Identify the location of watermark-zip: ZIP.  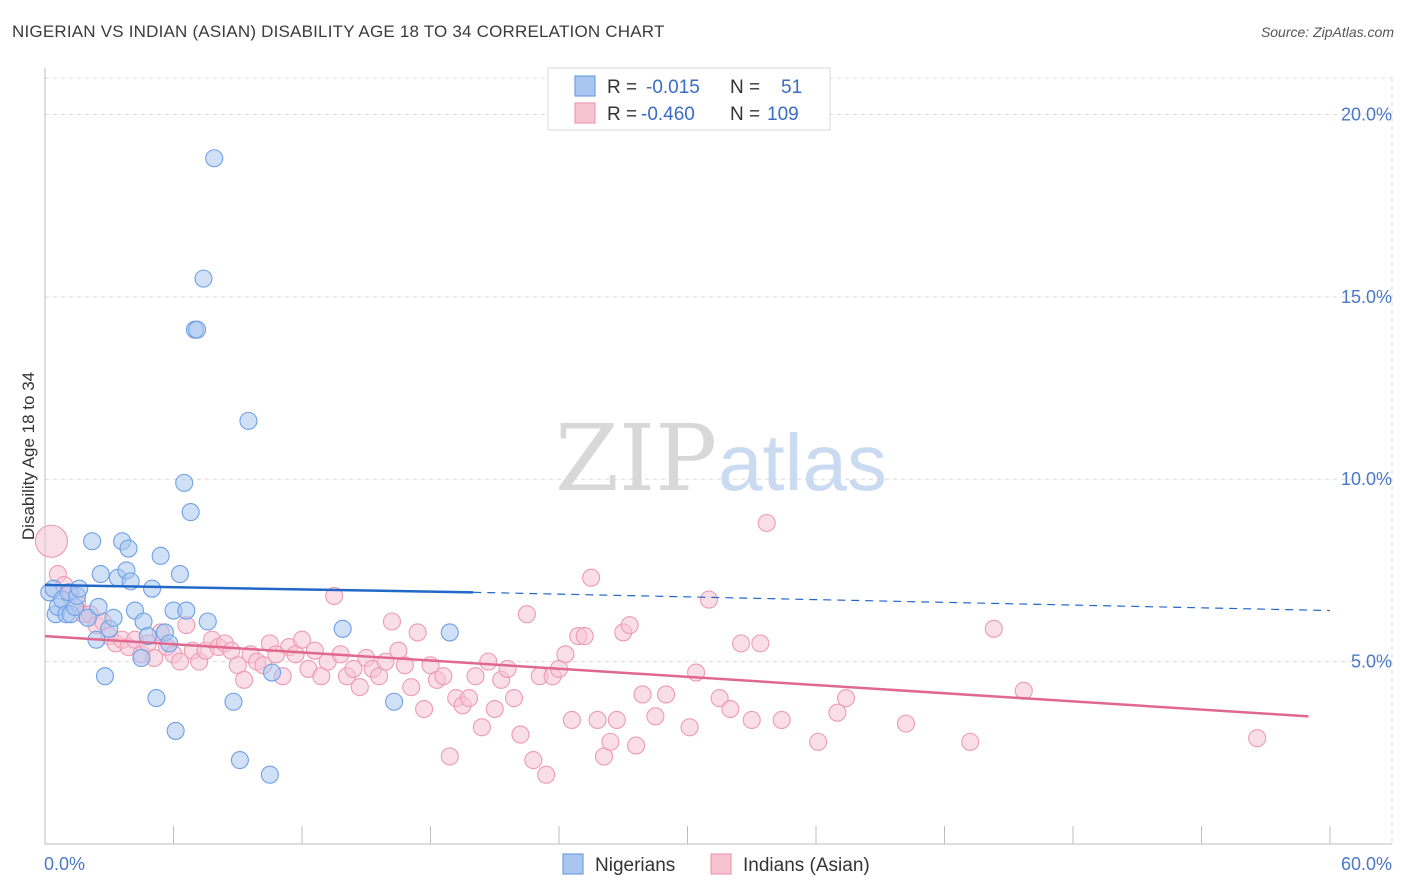
(636, 458).